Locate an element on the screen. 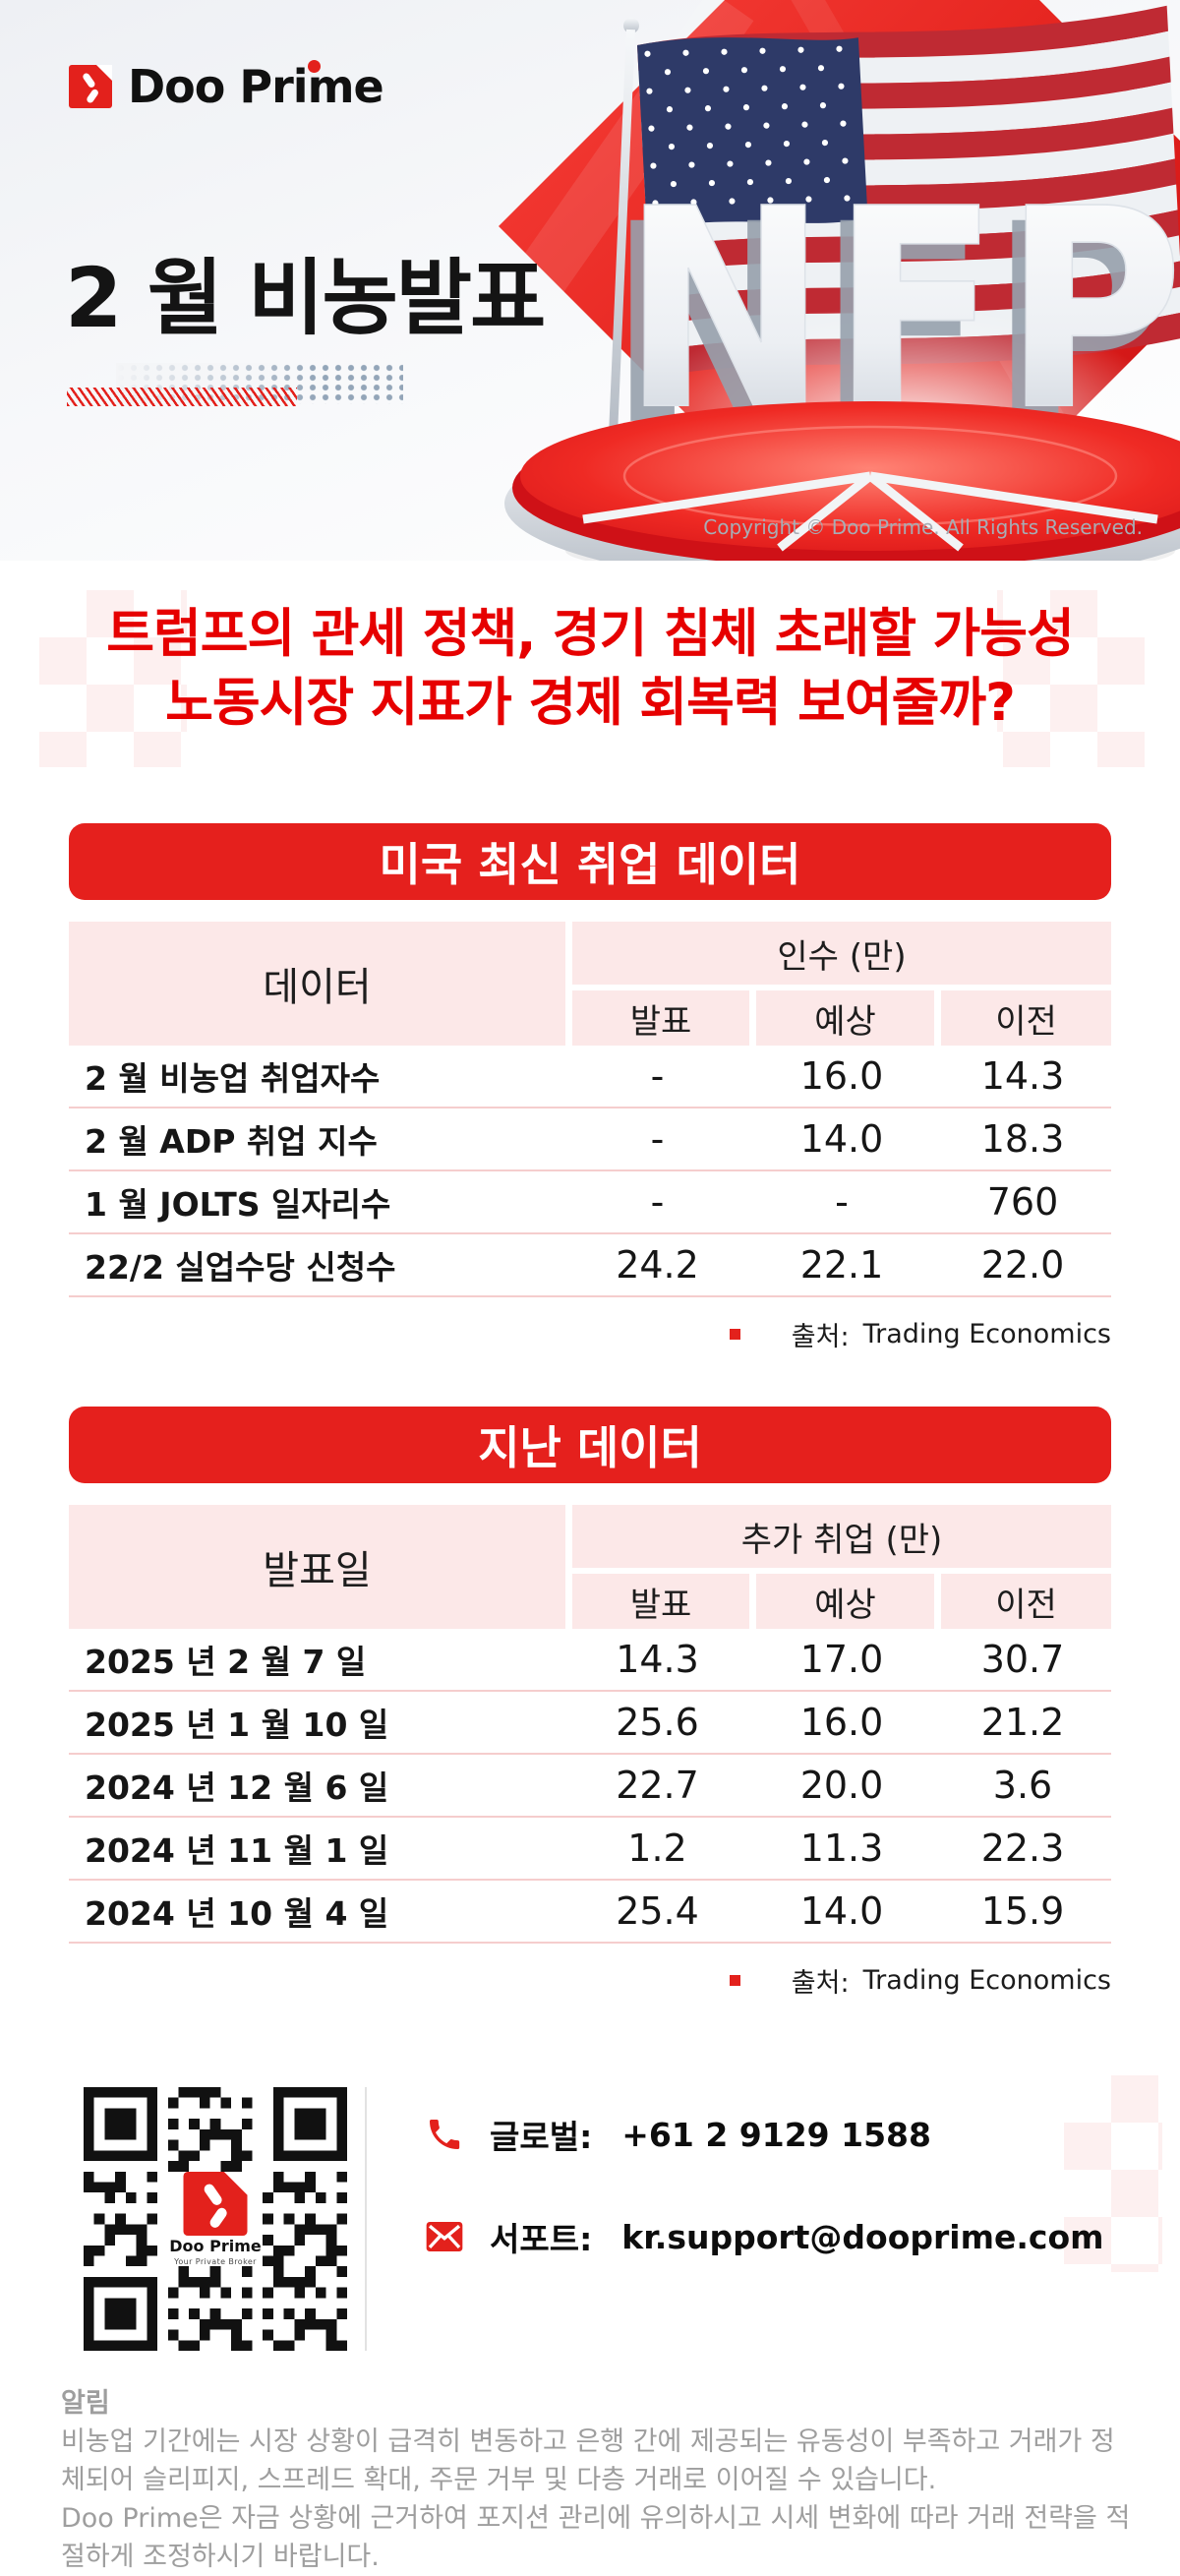  table-row: 2025 년 1 월 10 일 25.6 16.0 21.2 is located at coordinates (590, 1724).